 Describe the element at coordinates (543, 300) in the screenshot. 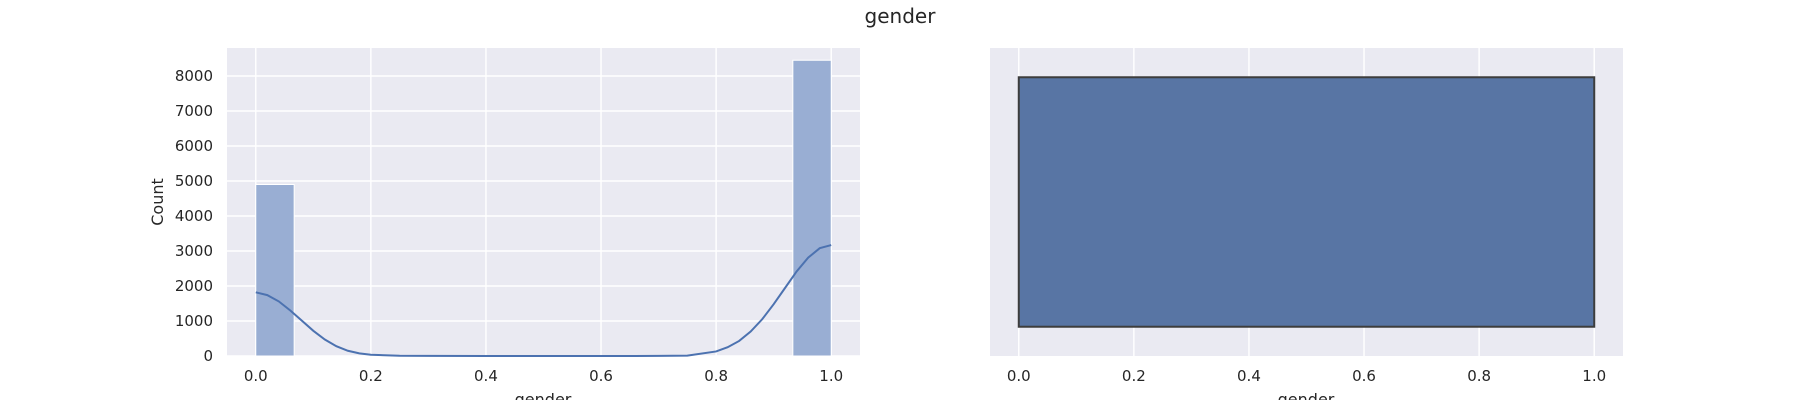

I see `kde-curve` at that location.